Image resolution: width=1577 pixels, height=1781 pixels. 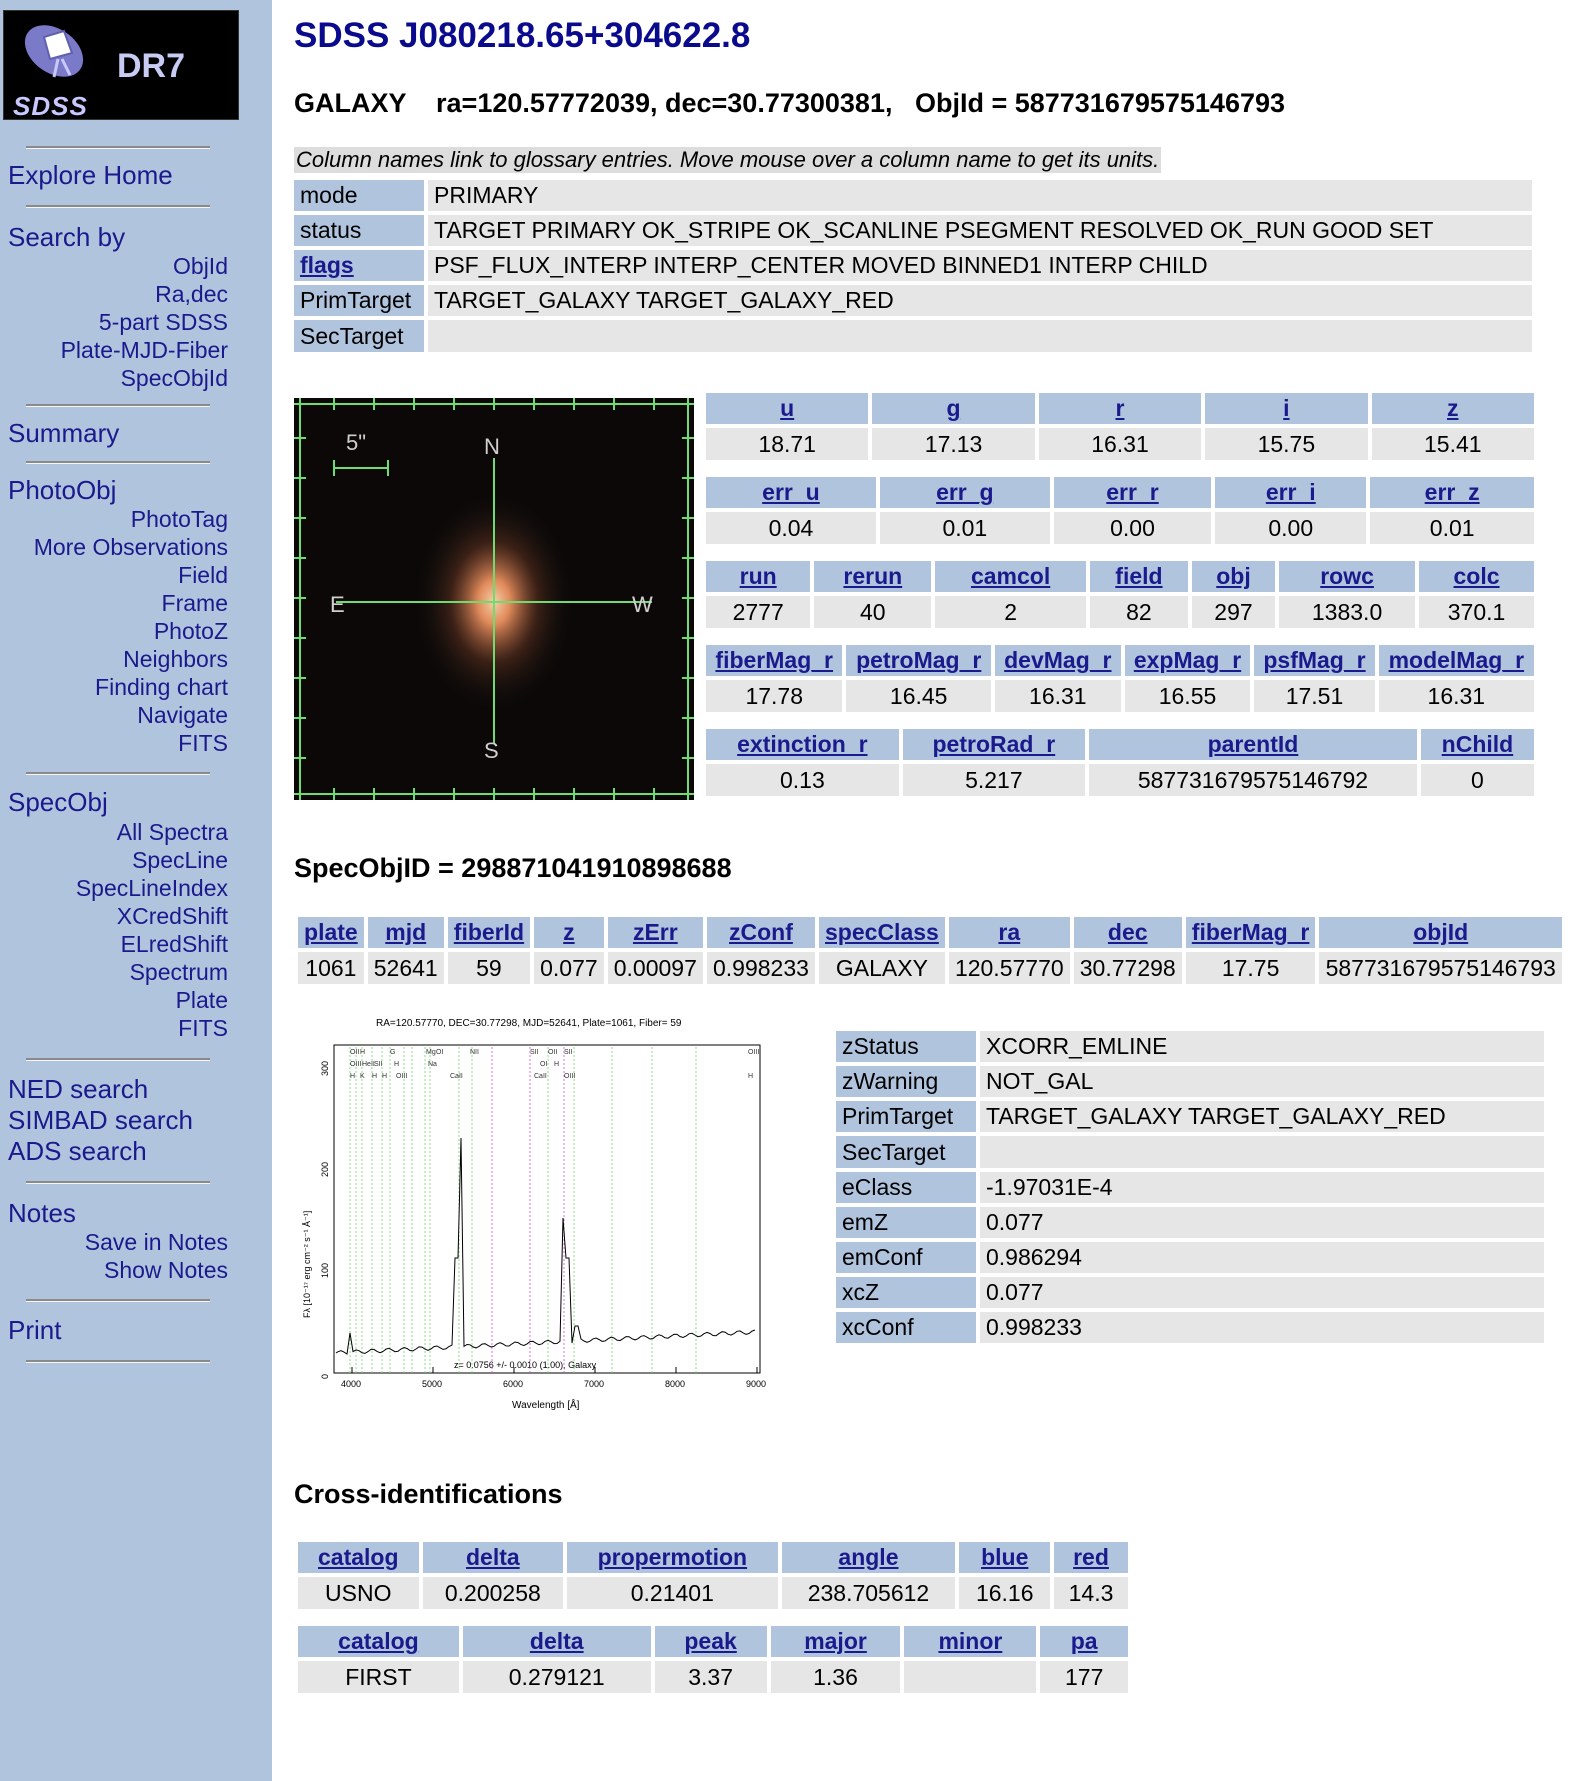 What do you see at coordinates (1452, 492) in the screenshot?
I see `column-header-err-z: err_z` at bounding box center [1452, 492].